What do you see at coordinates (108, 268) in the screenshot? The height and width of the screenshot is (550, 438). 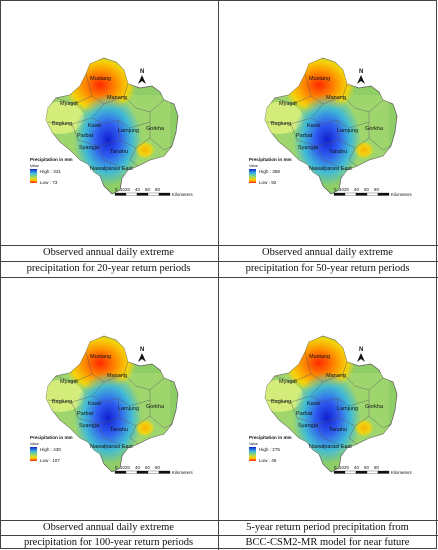 I see `caption-1-line2: precipitation for 20-year return periods` at bounding box center [108, 268].